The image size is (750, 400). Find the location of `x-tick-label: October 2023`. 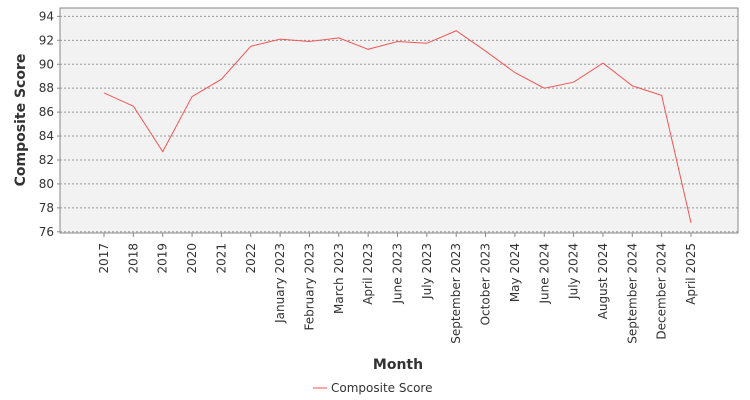

x-tick-label: October 2023 is located at coordinates (486, 284).